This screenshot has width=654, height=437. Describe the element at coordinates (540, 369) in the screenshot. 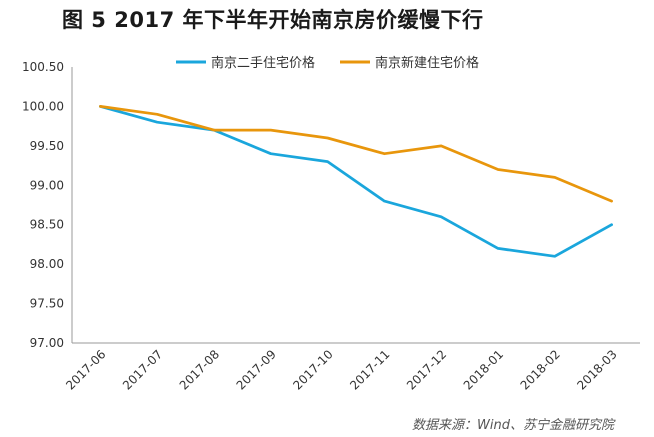

I see `x-tick-label: 2018-02` at that location.